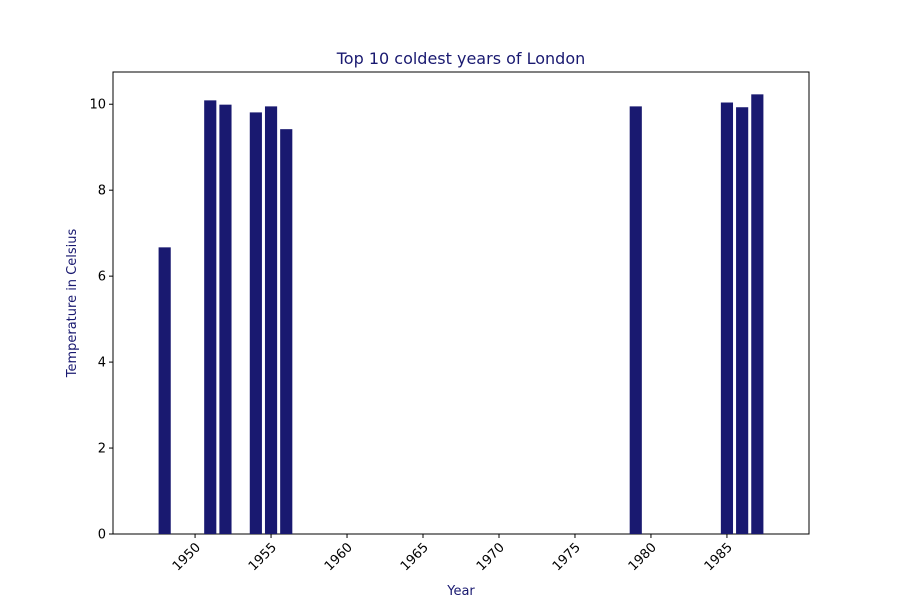  Describe the element at coordinates (263, 557) in the screenshot. I see `x-tick-label: 1955` at that location.